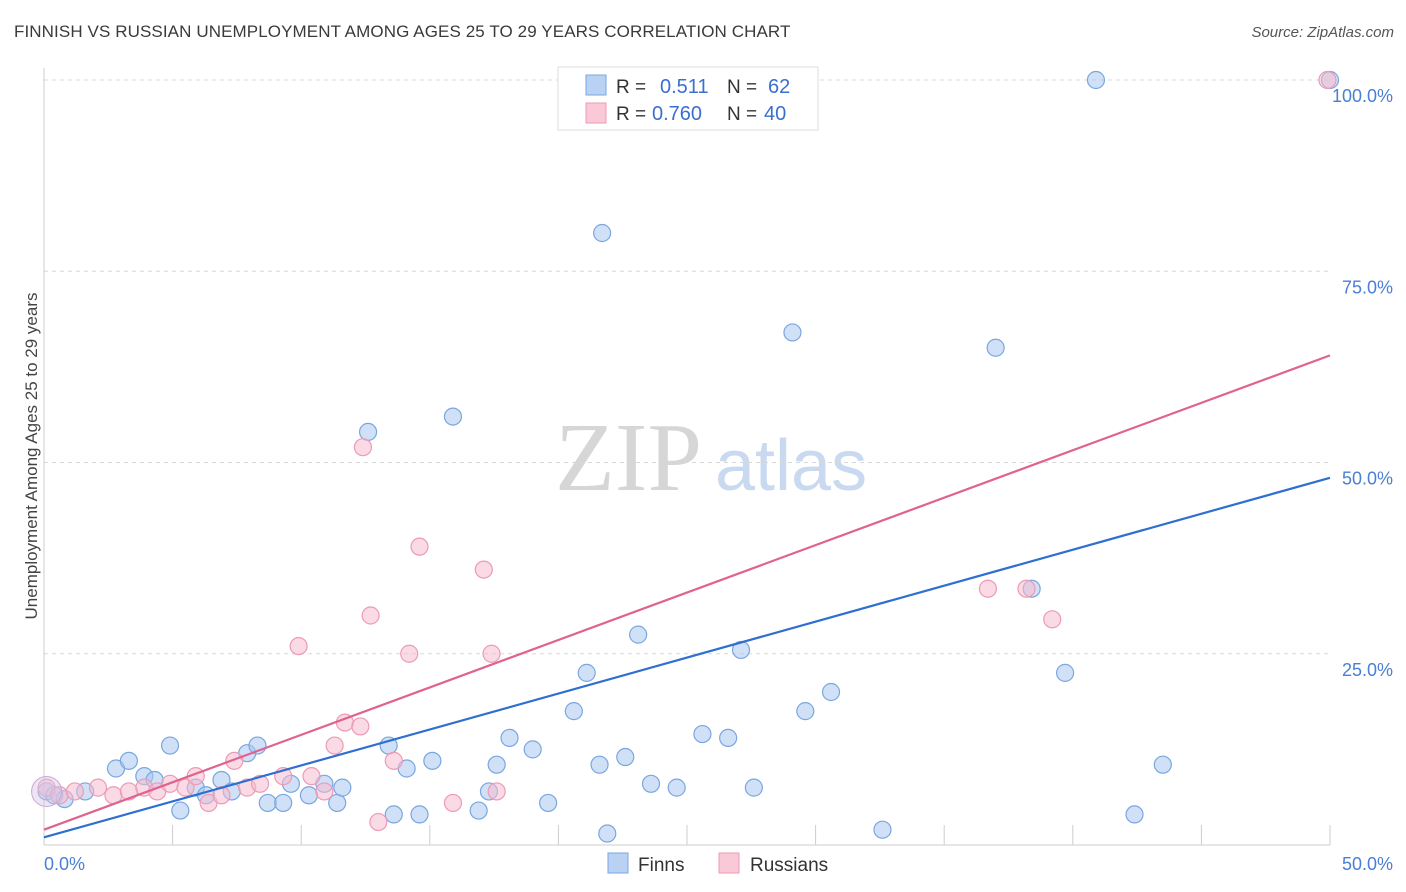  I want to click on bottom-legend-russians-swatch, so click(729, 863).